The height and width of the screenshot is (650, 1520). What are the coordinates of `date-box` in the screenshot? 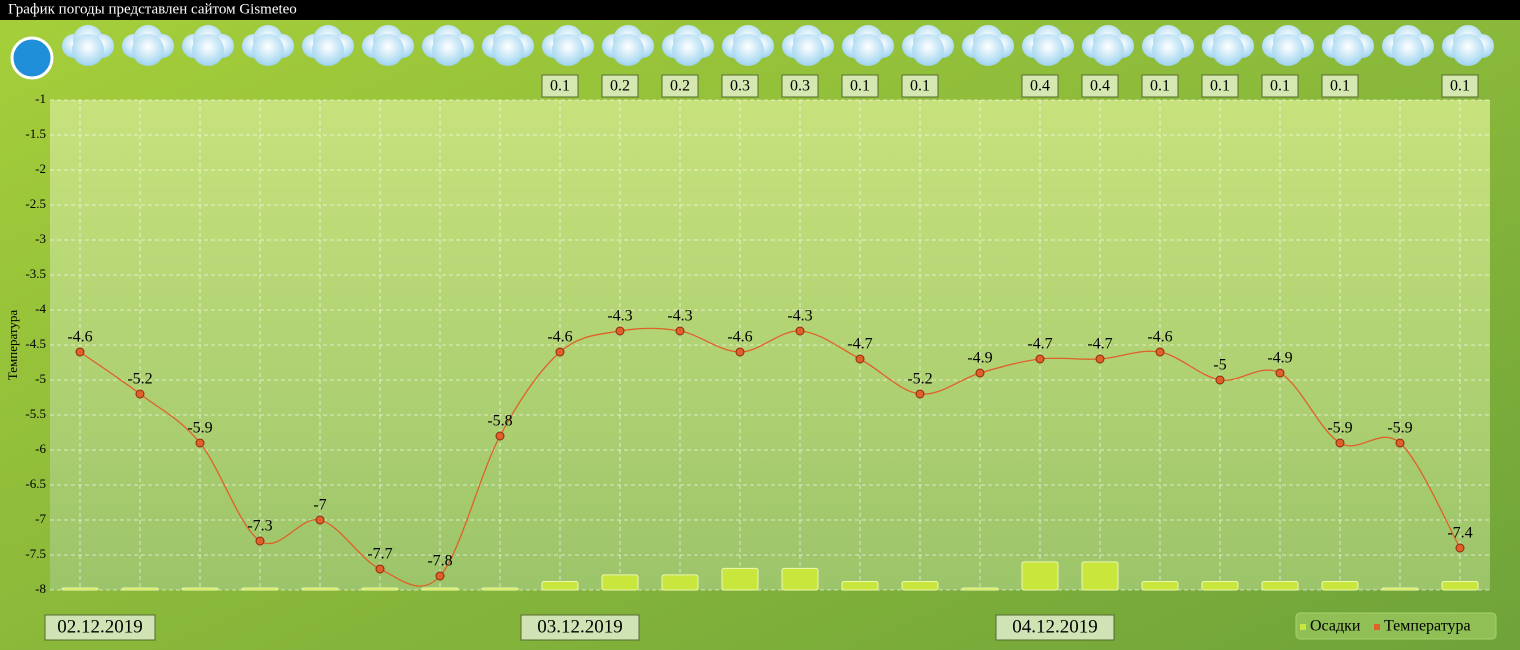 It's located at (580, 627).